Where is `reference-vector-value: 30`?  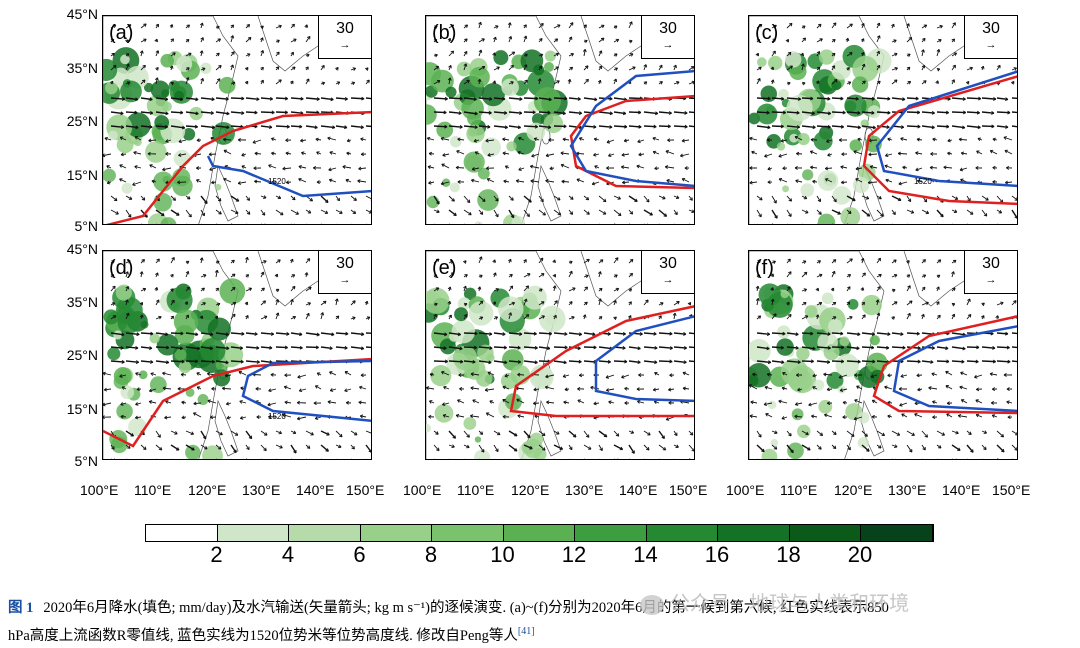
reference-vector-value: 30 is located at coordinates (668, 264).